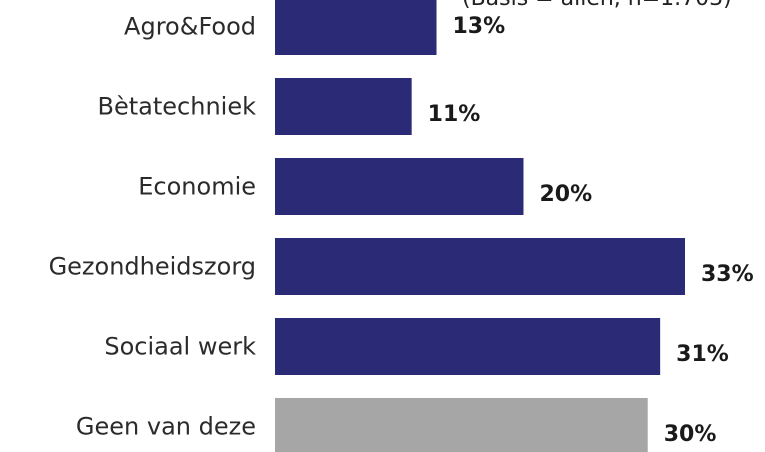 The height and width of the screenshot is (452, 765). What do you see at coordinates (690, 434) in the screenshot?
I see `value-label-geen-van-deze: 30%` at bounding box center [690, 434].